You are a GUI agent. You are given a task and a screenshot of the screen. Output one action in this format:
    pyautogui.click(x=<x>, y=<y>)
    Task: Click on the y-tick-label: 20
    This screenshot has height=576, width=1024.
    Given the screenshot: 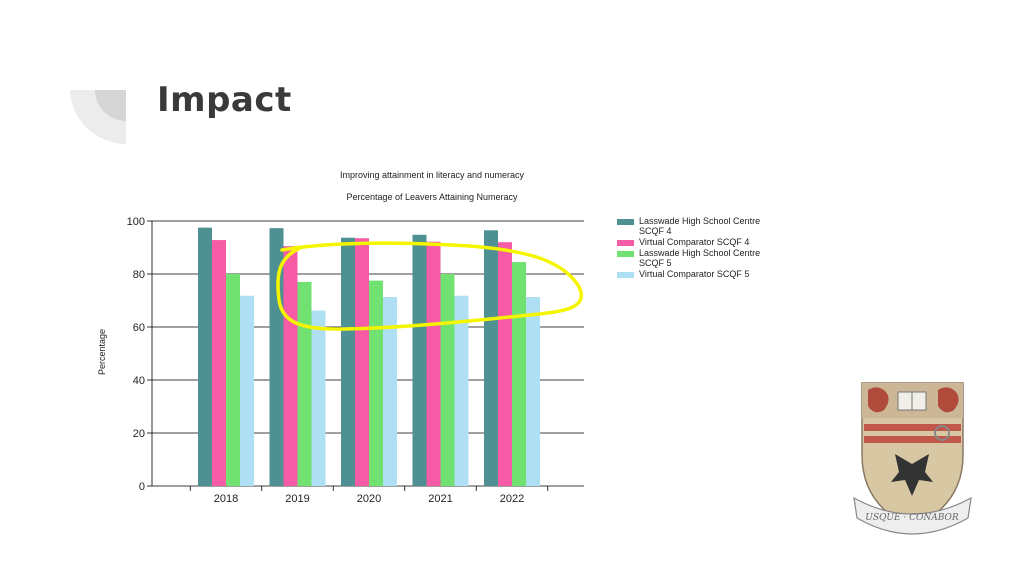 What is the action you would take?
    pyautogui.click(x=139, y=434)
    